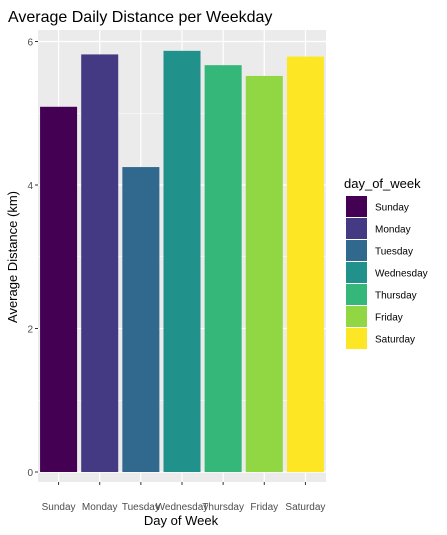  Describe the element at coordinates (356, 250) in the screenshot. I see `legend-swatch-tuesday` at that location.